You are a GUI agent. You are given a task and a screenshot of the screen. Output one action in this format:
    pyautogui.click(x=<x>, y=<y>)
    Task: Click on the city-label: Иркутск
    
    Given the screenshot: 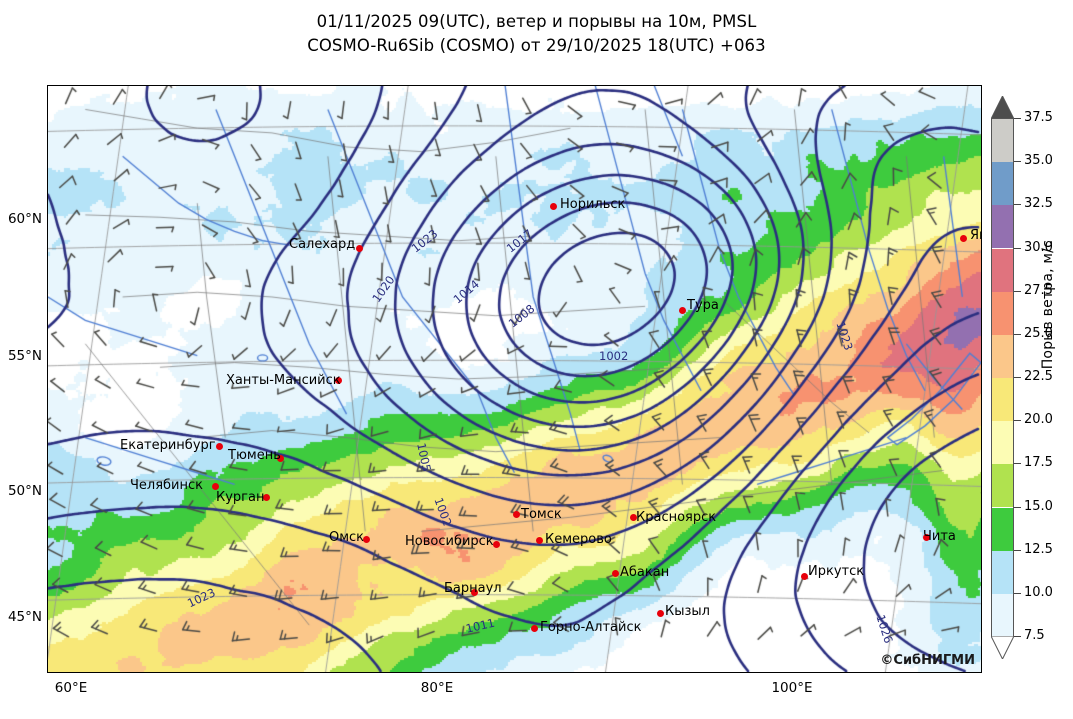 What is the action you would take?
    pyautogui.click(x=836, y=571)
    